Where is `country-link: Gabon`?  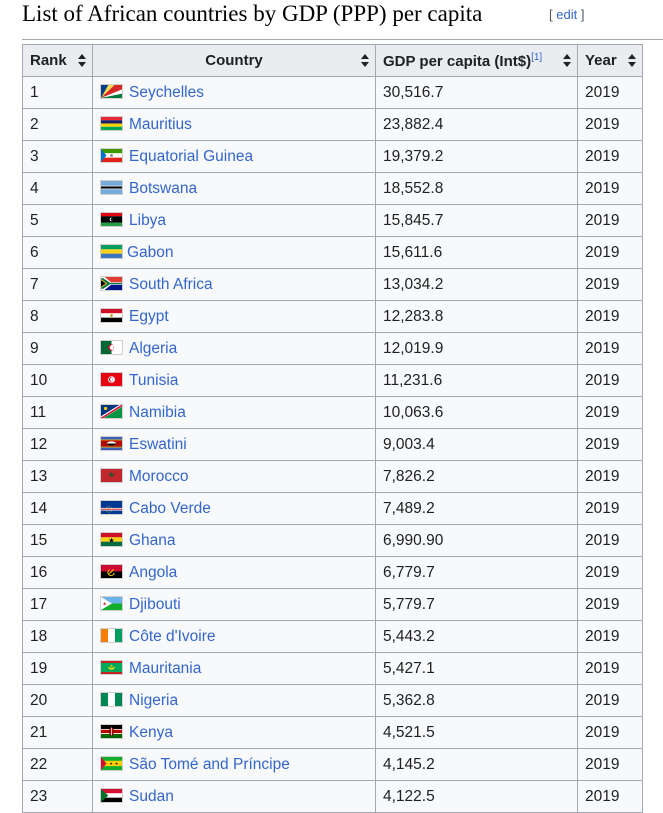 country-link: Gabon is located at coordinates (150, 252).